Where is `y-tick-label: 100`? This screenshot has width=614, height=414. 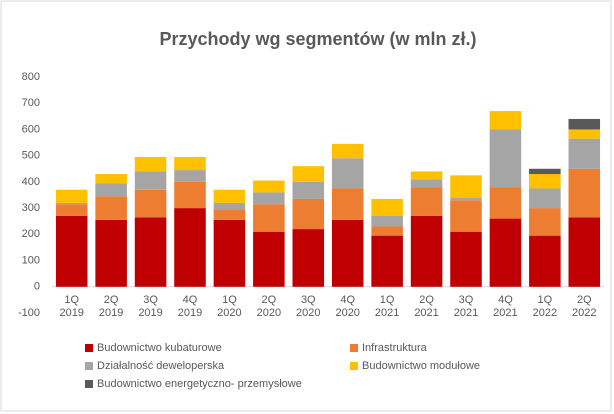
y-tick-label: 100 is located at coordinates (31, 260).